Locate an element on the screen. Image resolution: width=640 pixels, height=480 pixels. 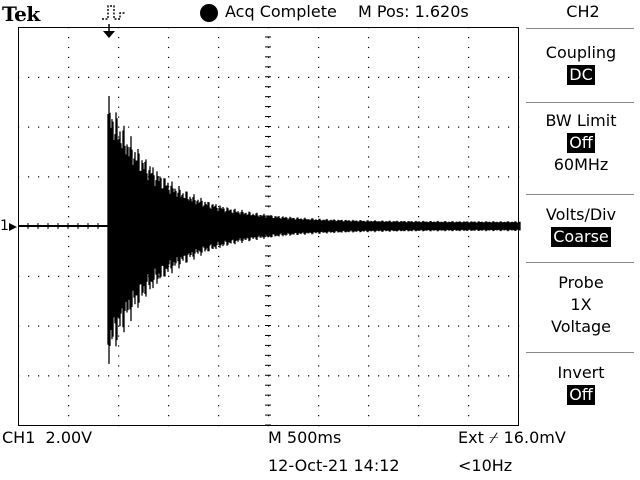
acquisition-status-icon is located at coordinates (209, 13).